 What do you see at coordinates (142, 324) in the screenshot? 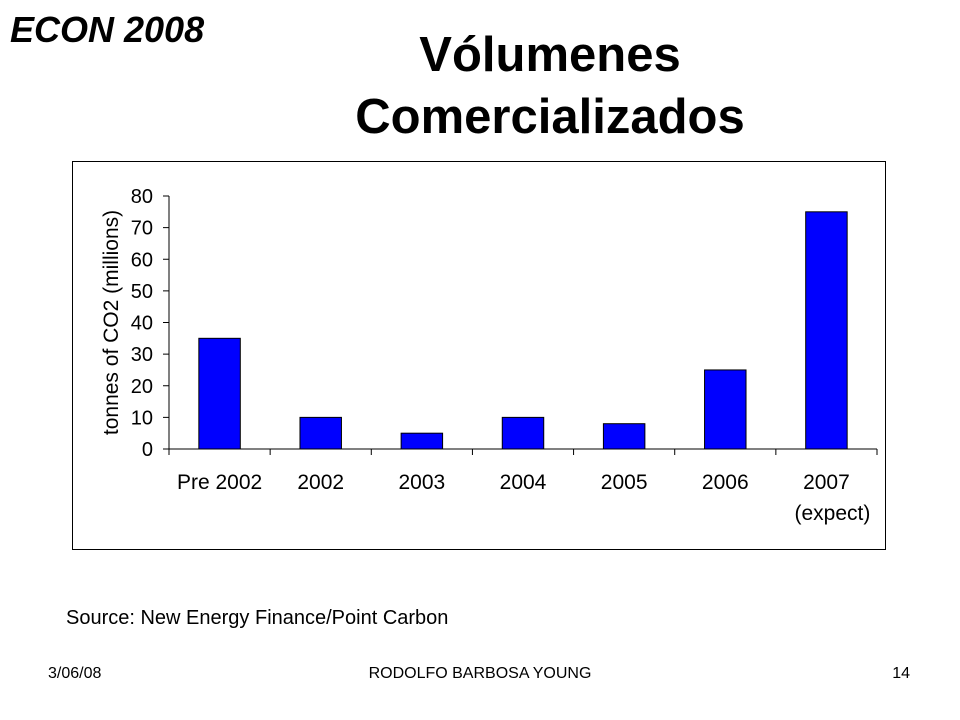
I see `y-tick-label: 40` at bounding box center [142, 324].